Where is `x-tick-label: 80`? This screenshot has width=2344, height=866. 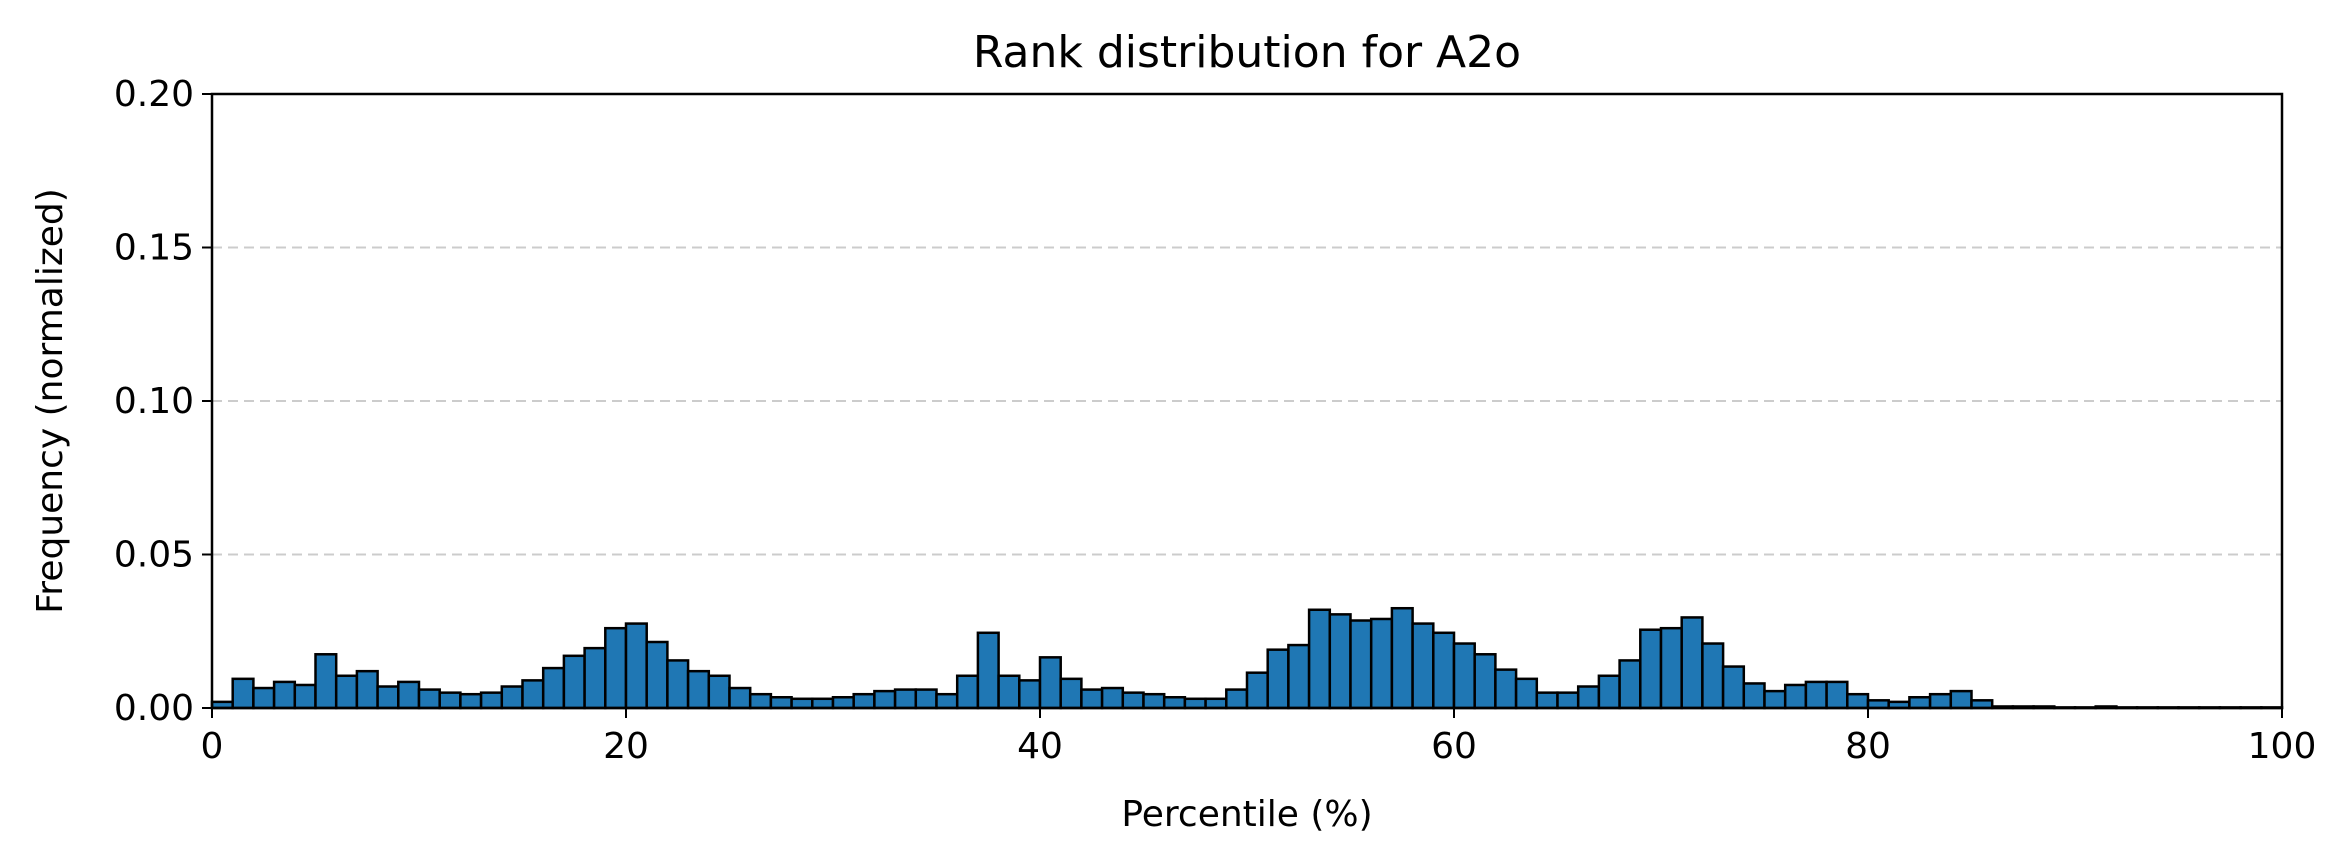 x-tick-label: 80 is located at coordinates (1868, 746).